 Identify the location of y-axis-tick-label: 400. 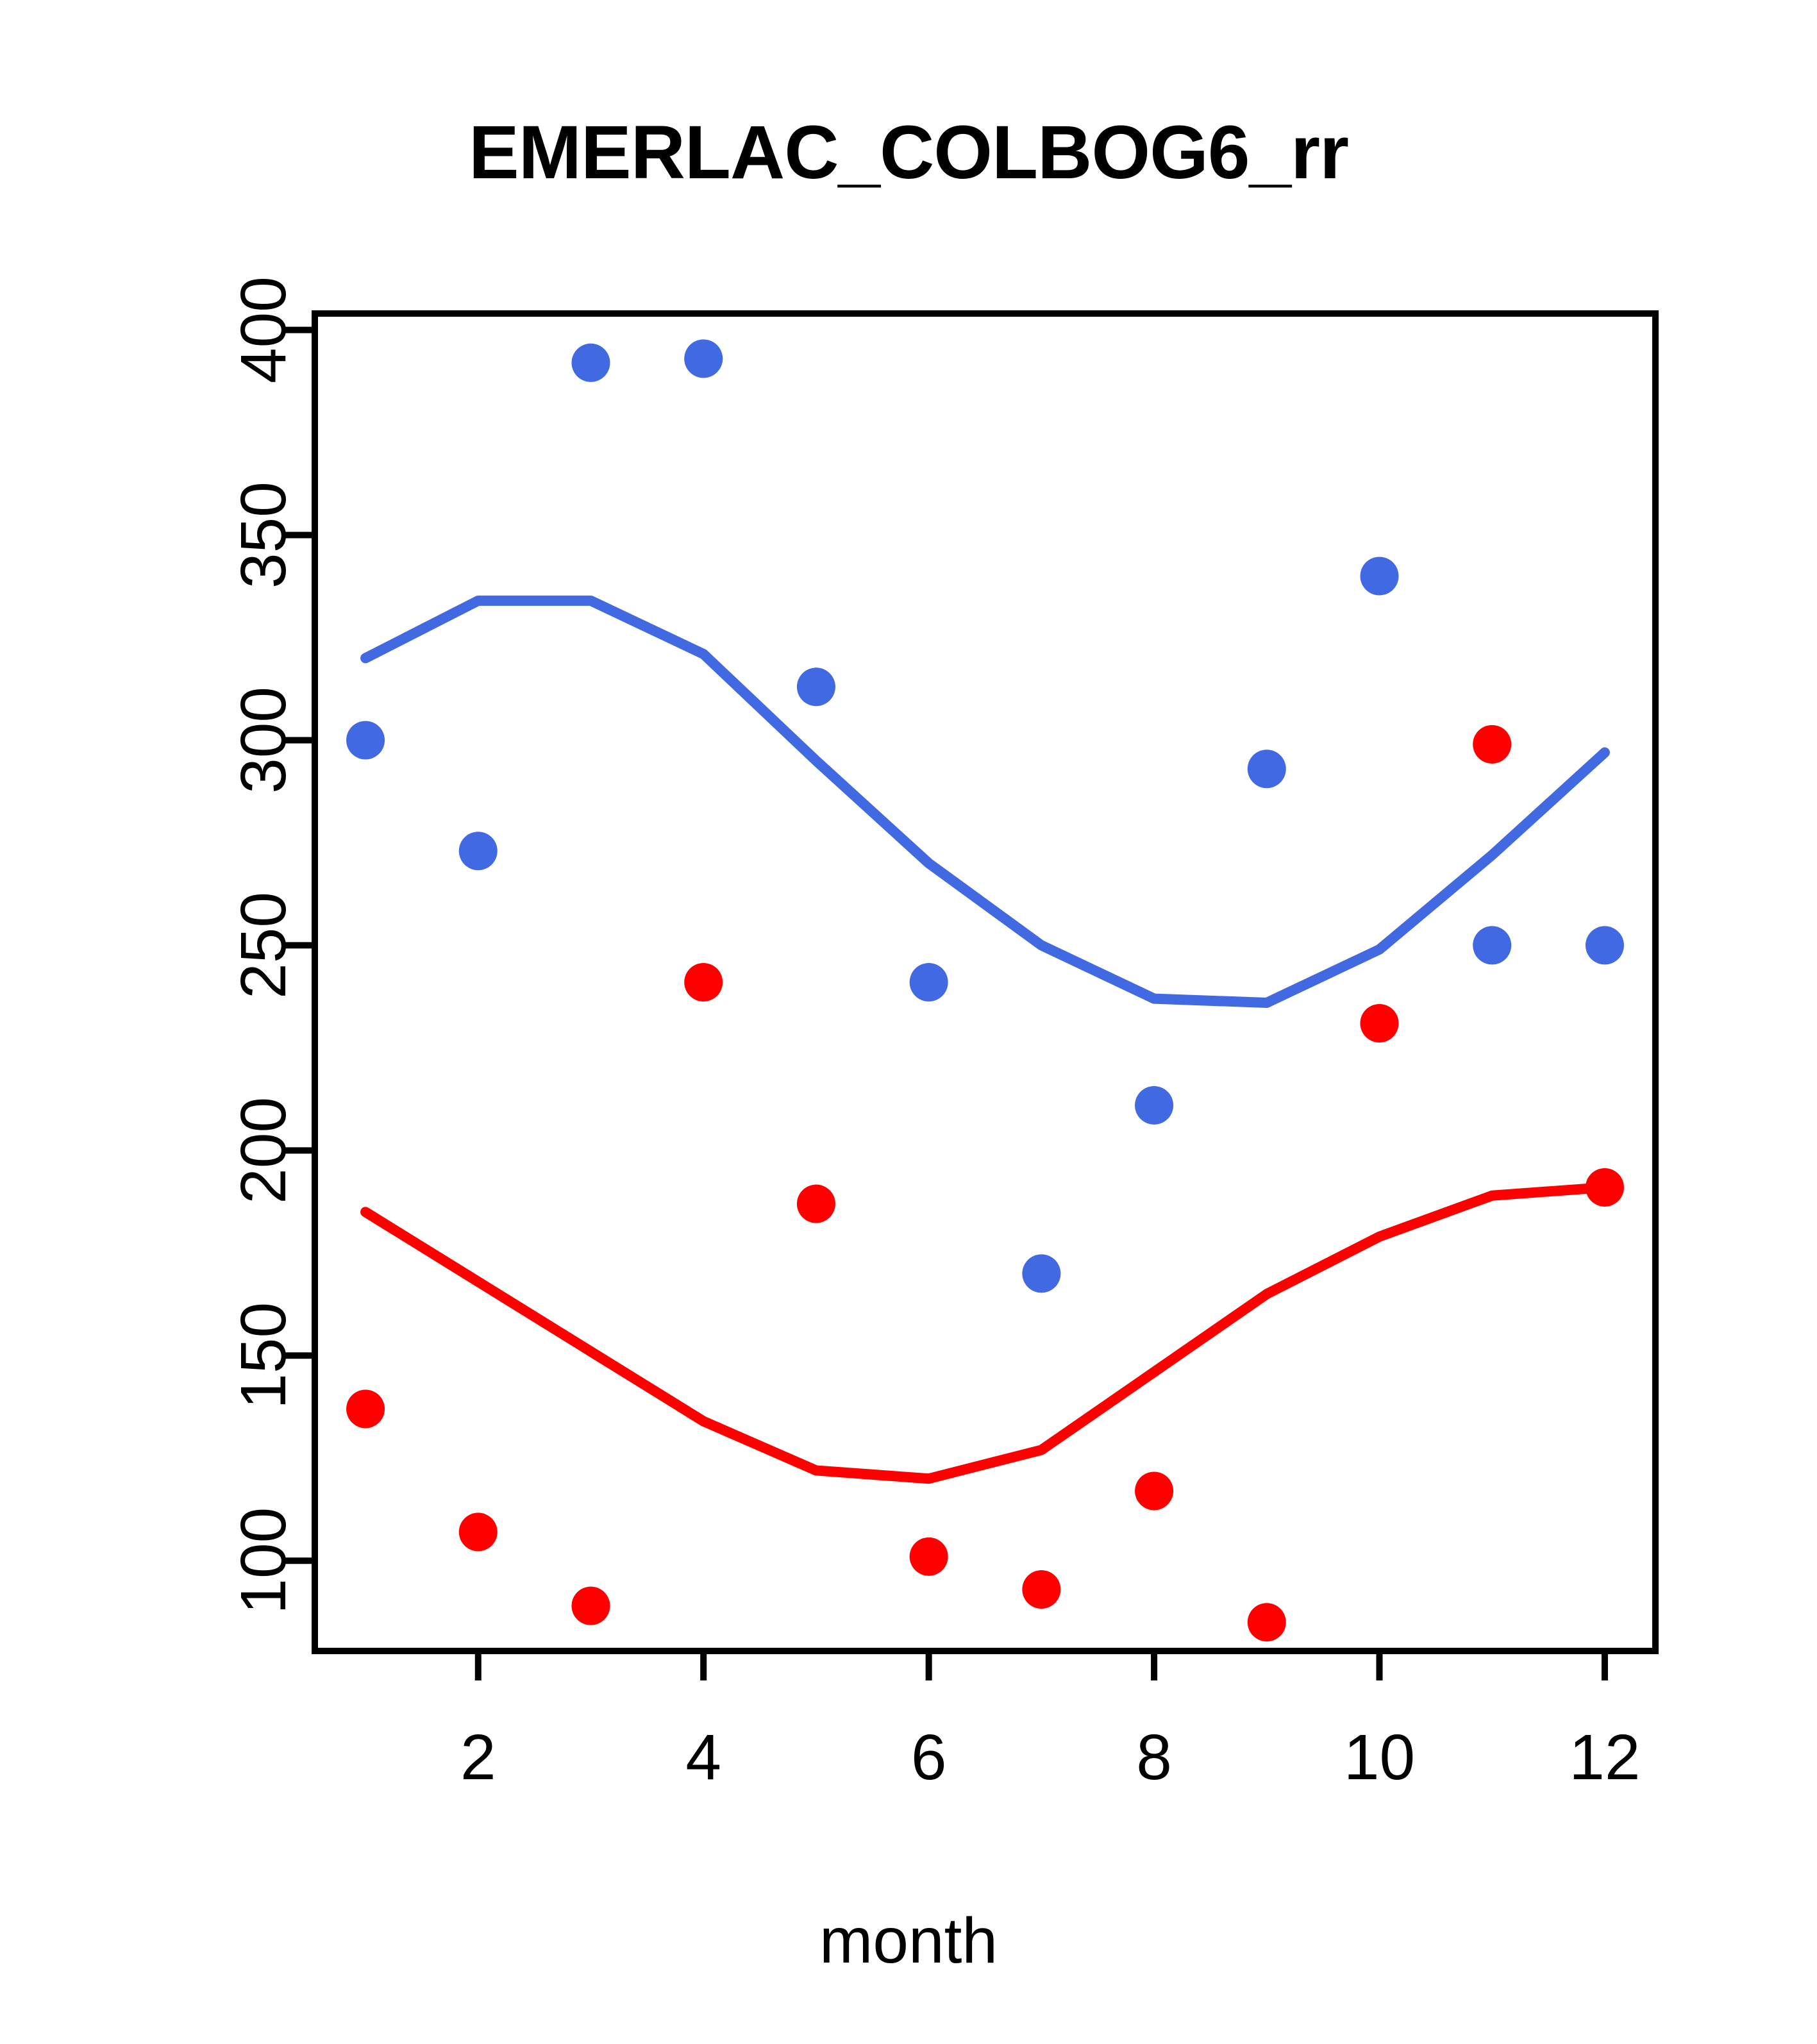
(263, 330).